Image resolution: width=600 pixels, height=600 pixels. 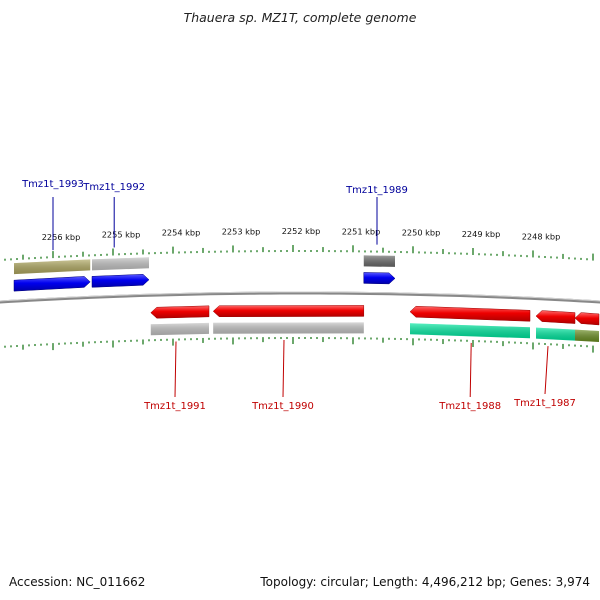 I want to click on scale-label: 2256 kbp, so click(x=61, y=237).